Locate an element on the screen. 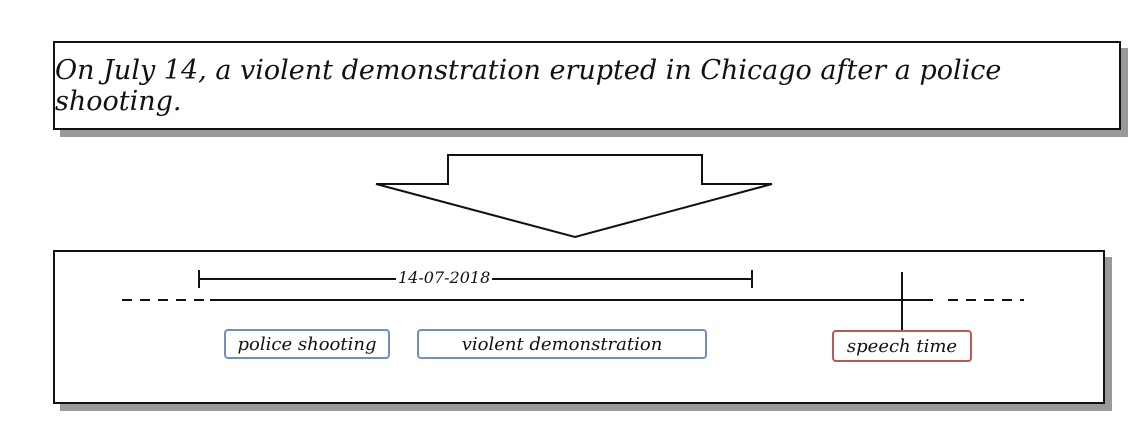 This screenshot has height=441, width=1139. event-violent-demonstration: violent demonstration is located at coordinates (562, 344).